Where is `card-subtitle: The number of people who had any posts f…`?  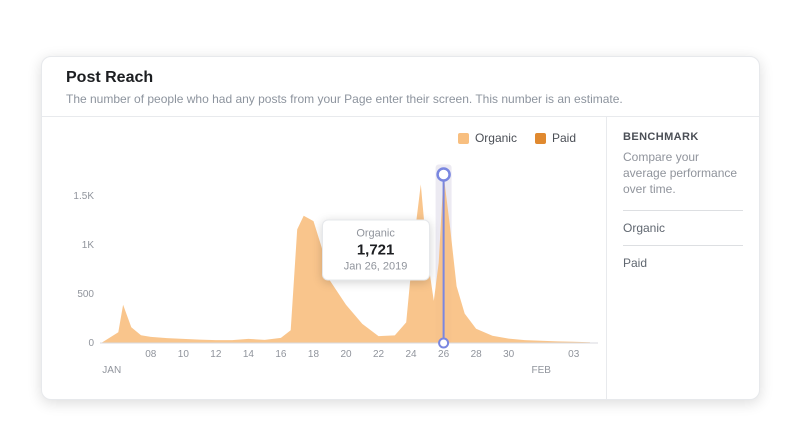
card-subtitle: The number of people who had any posts f… is located at coordinates (344, 99).